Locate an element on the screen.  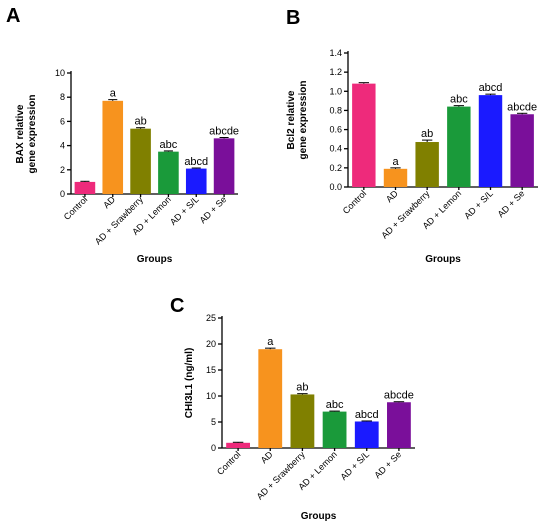
y-tick-label: 5 is located at coordinates (213, 422).